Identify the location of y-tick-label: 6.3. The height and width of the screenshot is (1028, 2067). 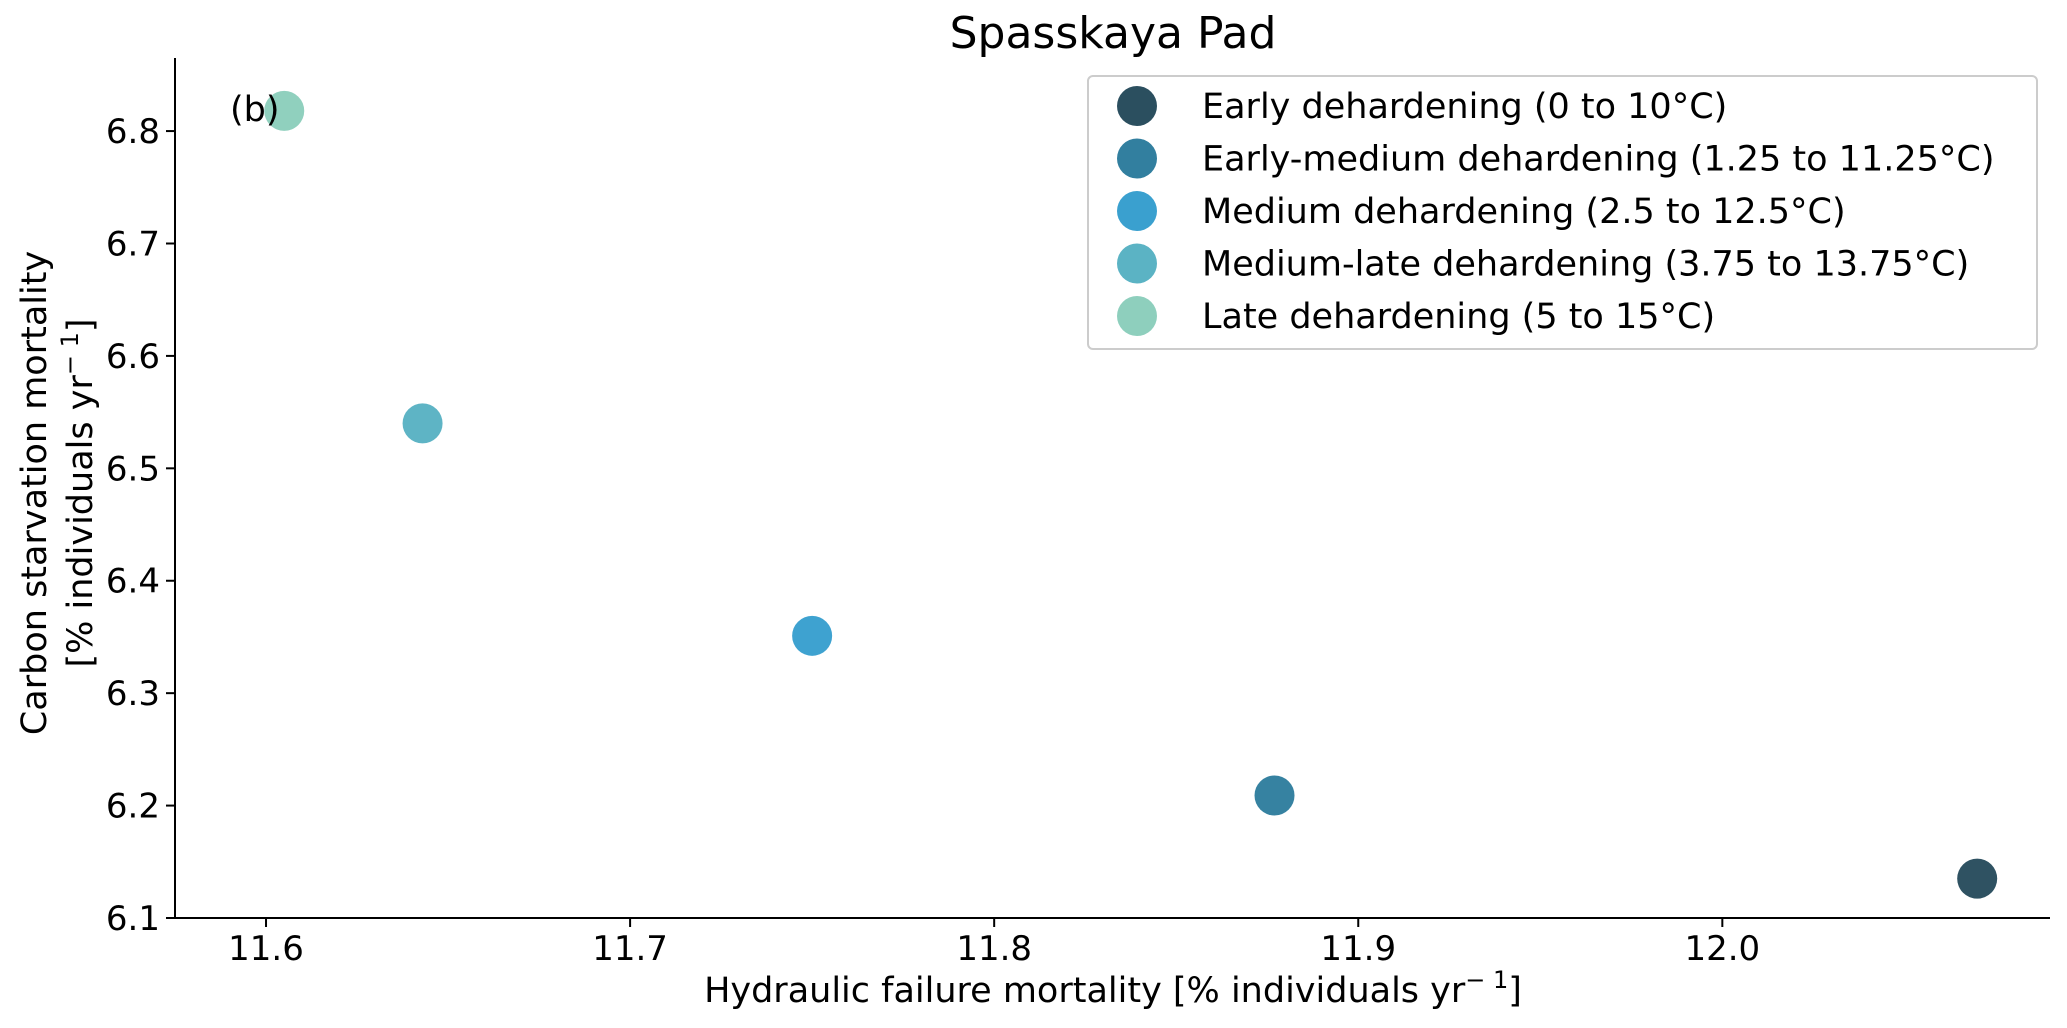
(133, 694).